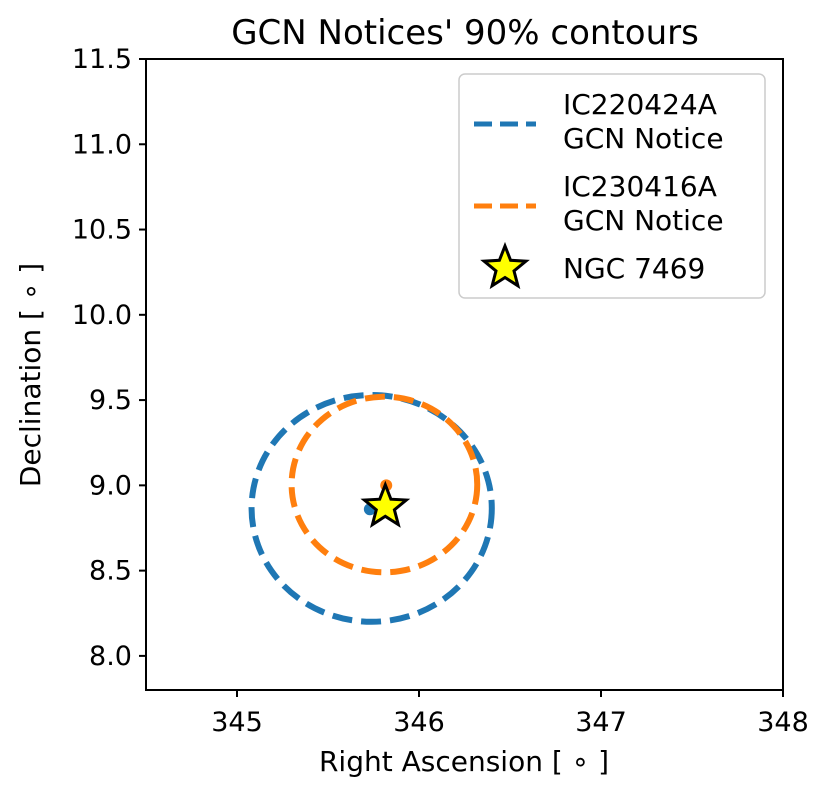 Image resolution: width=830 pixels, height=796 pixels. I want to click on contour-ic220424a, so click(371, 508).